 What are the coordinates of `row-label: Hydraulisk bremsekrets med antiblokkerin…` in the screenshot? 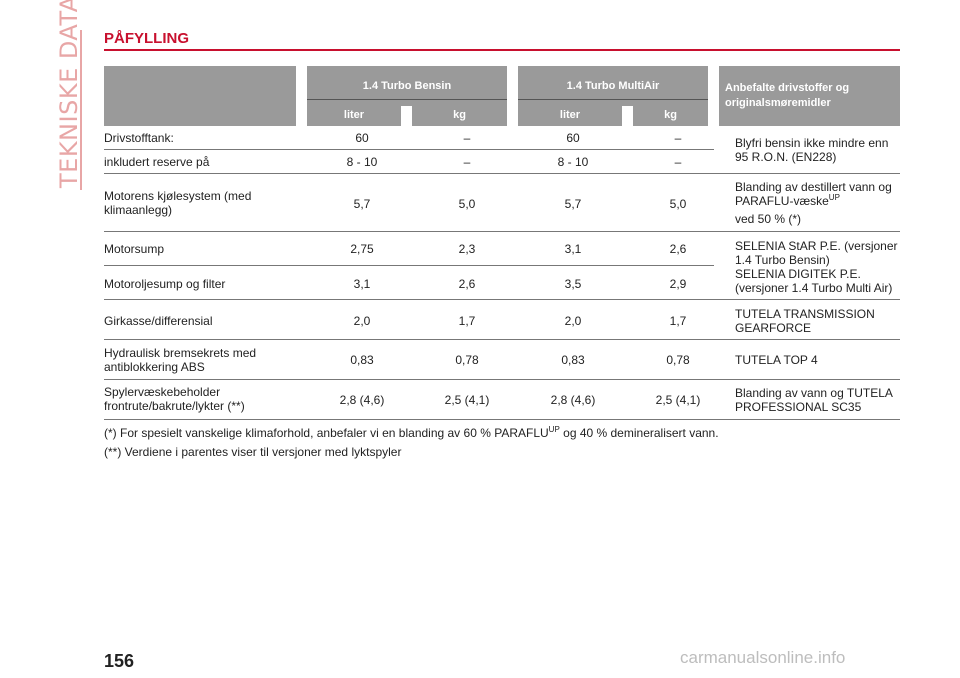 It's located at (180, 360).